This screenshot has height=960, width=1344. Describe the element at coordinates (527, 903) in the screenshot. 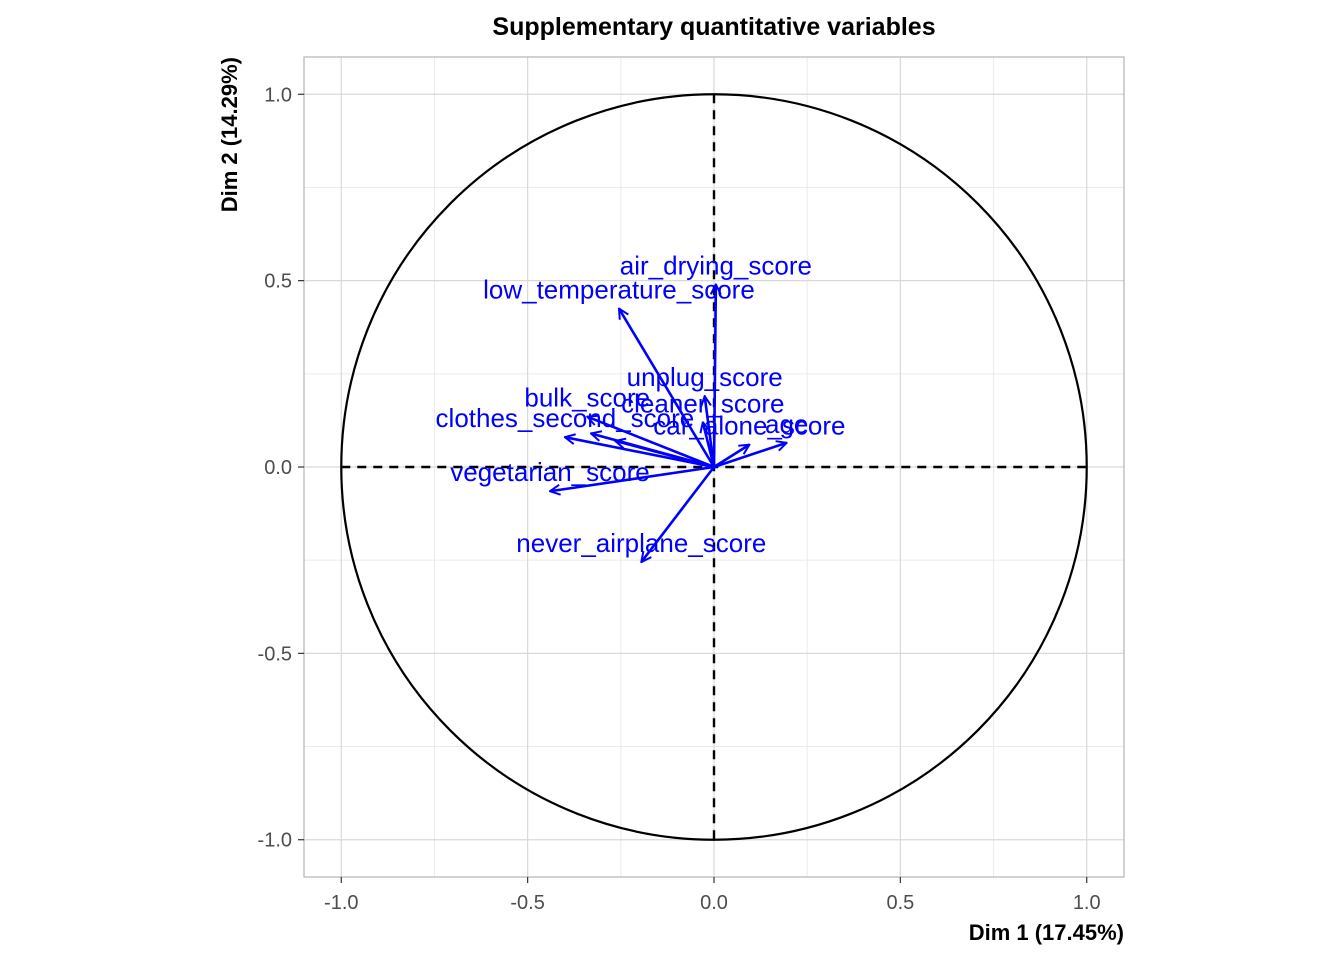

I see `x-tick-label: -0.5` at that location.